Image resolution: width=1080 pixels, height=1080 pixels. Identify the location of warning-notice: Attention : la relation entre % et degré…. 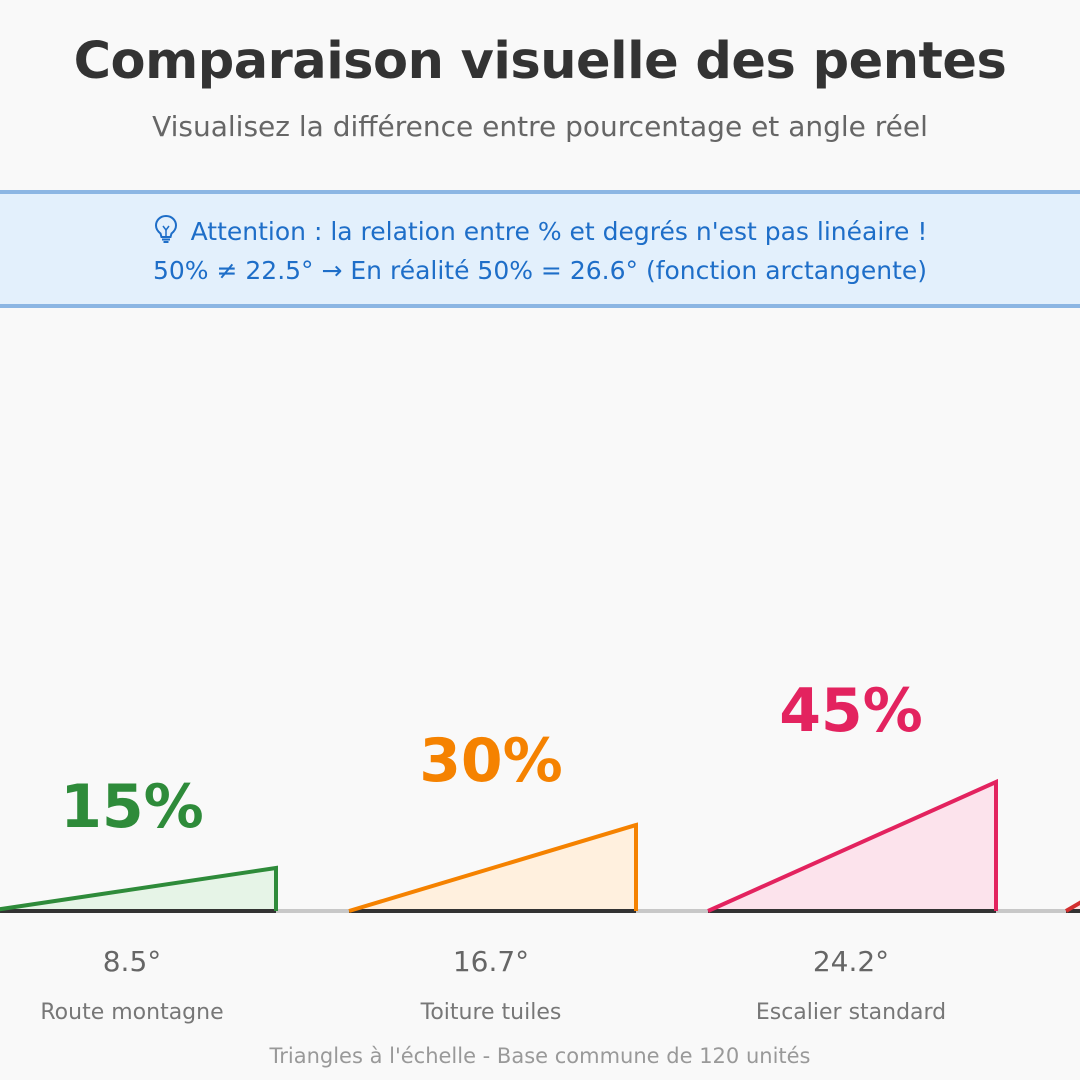
(540, 249).